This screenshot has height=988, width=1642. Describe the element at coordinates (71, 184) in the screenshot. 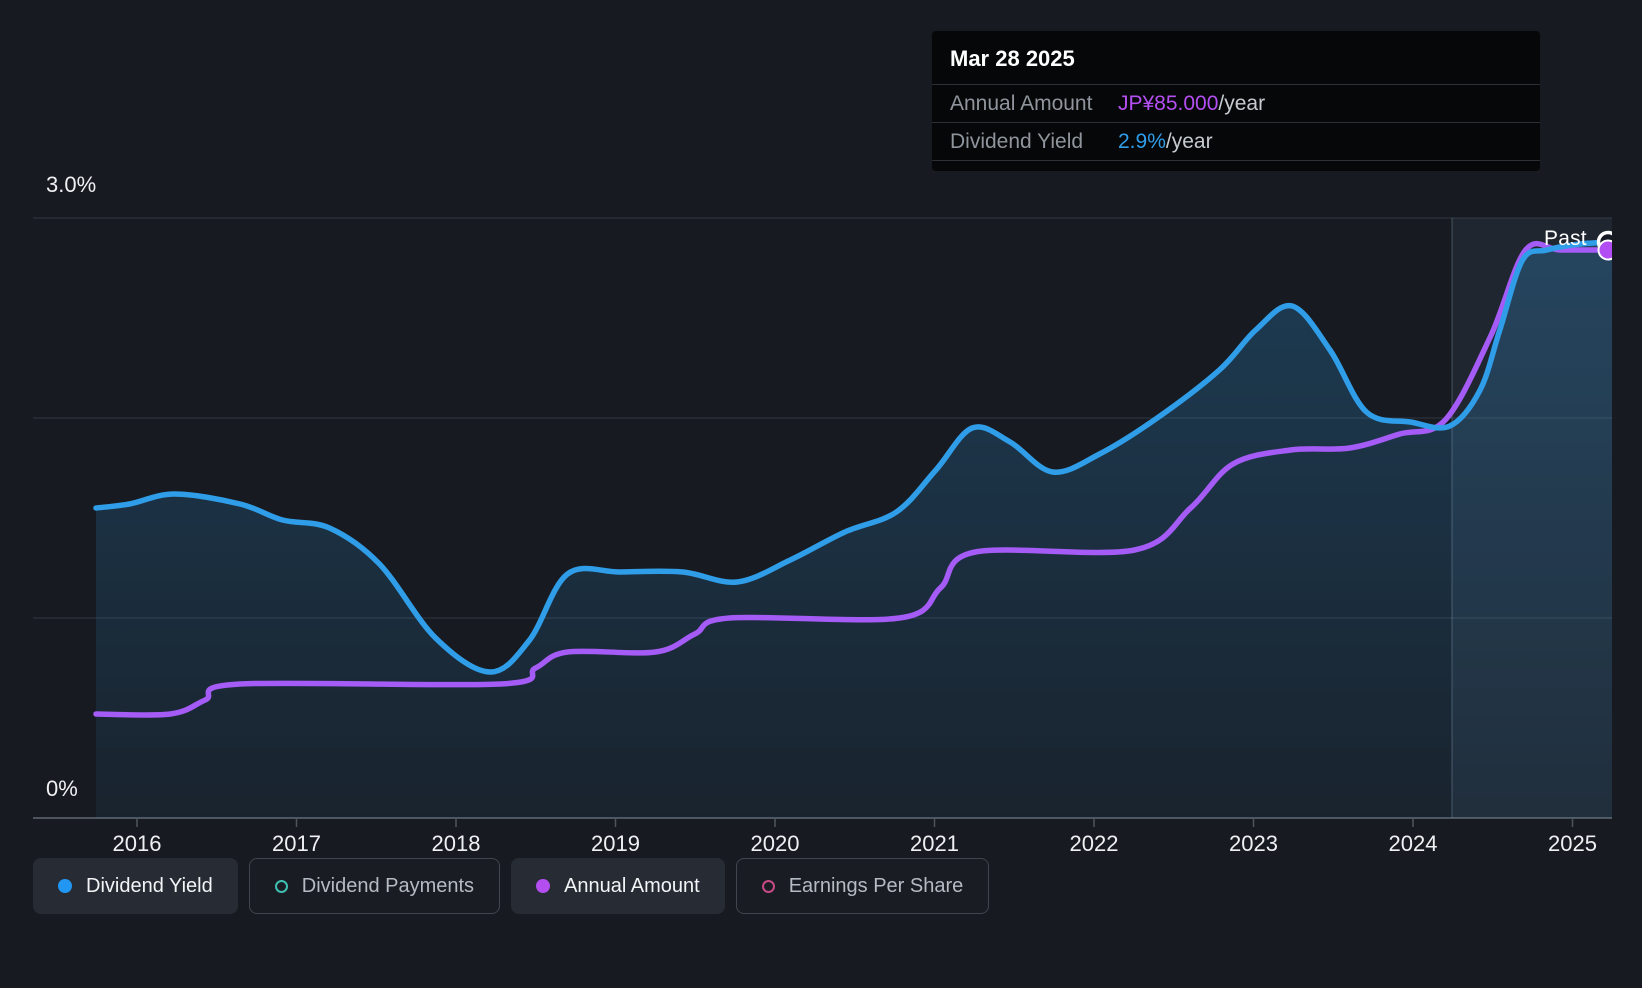

I see `y-axis-max-label: 3.0%` at that location.